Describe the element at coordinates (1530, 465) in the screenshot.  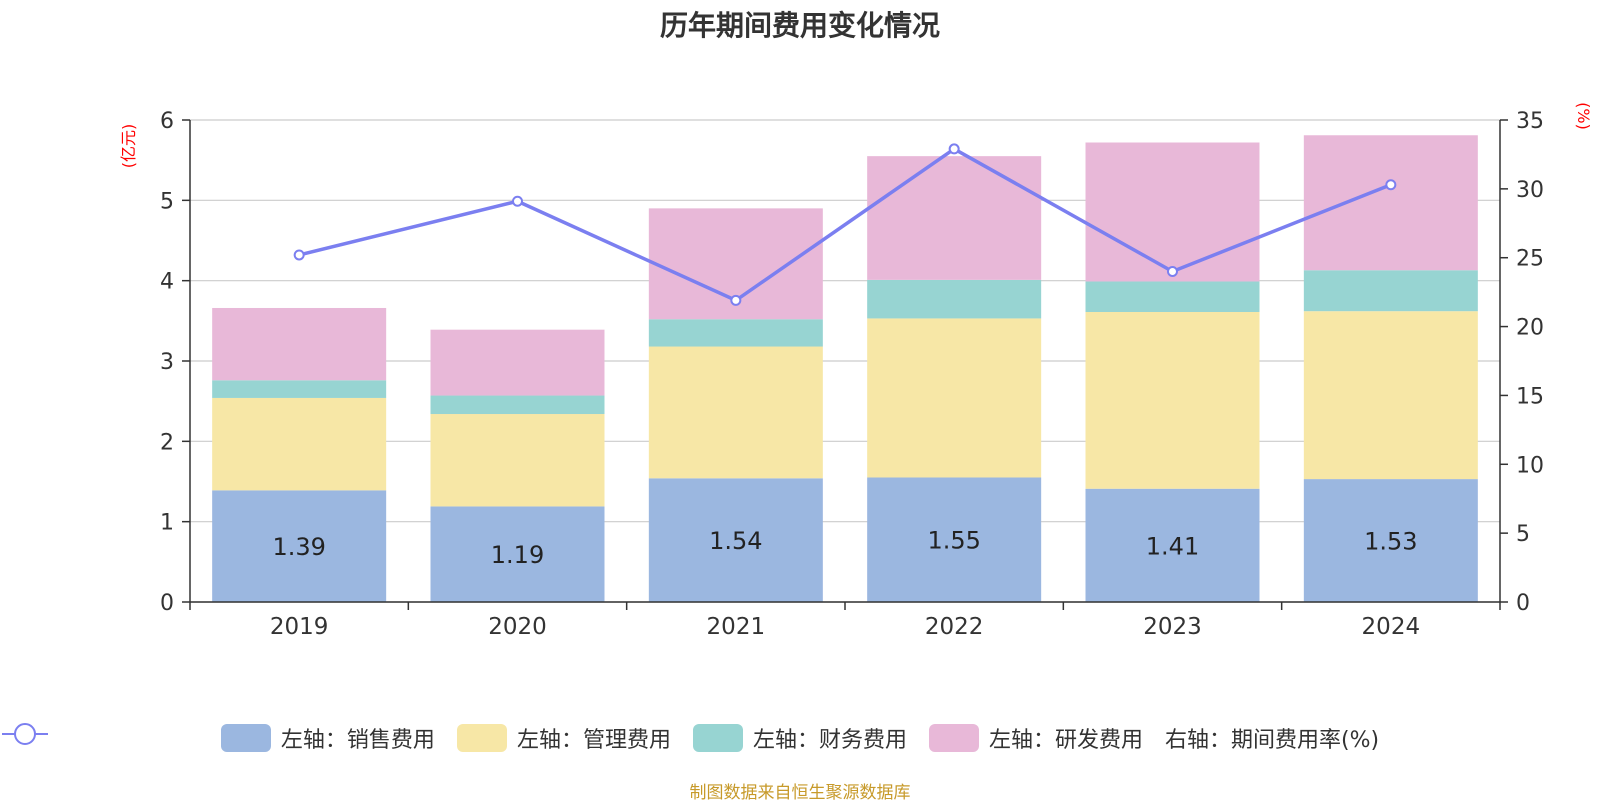
I see `right-tick-label: 10` at that location.